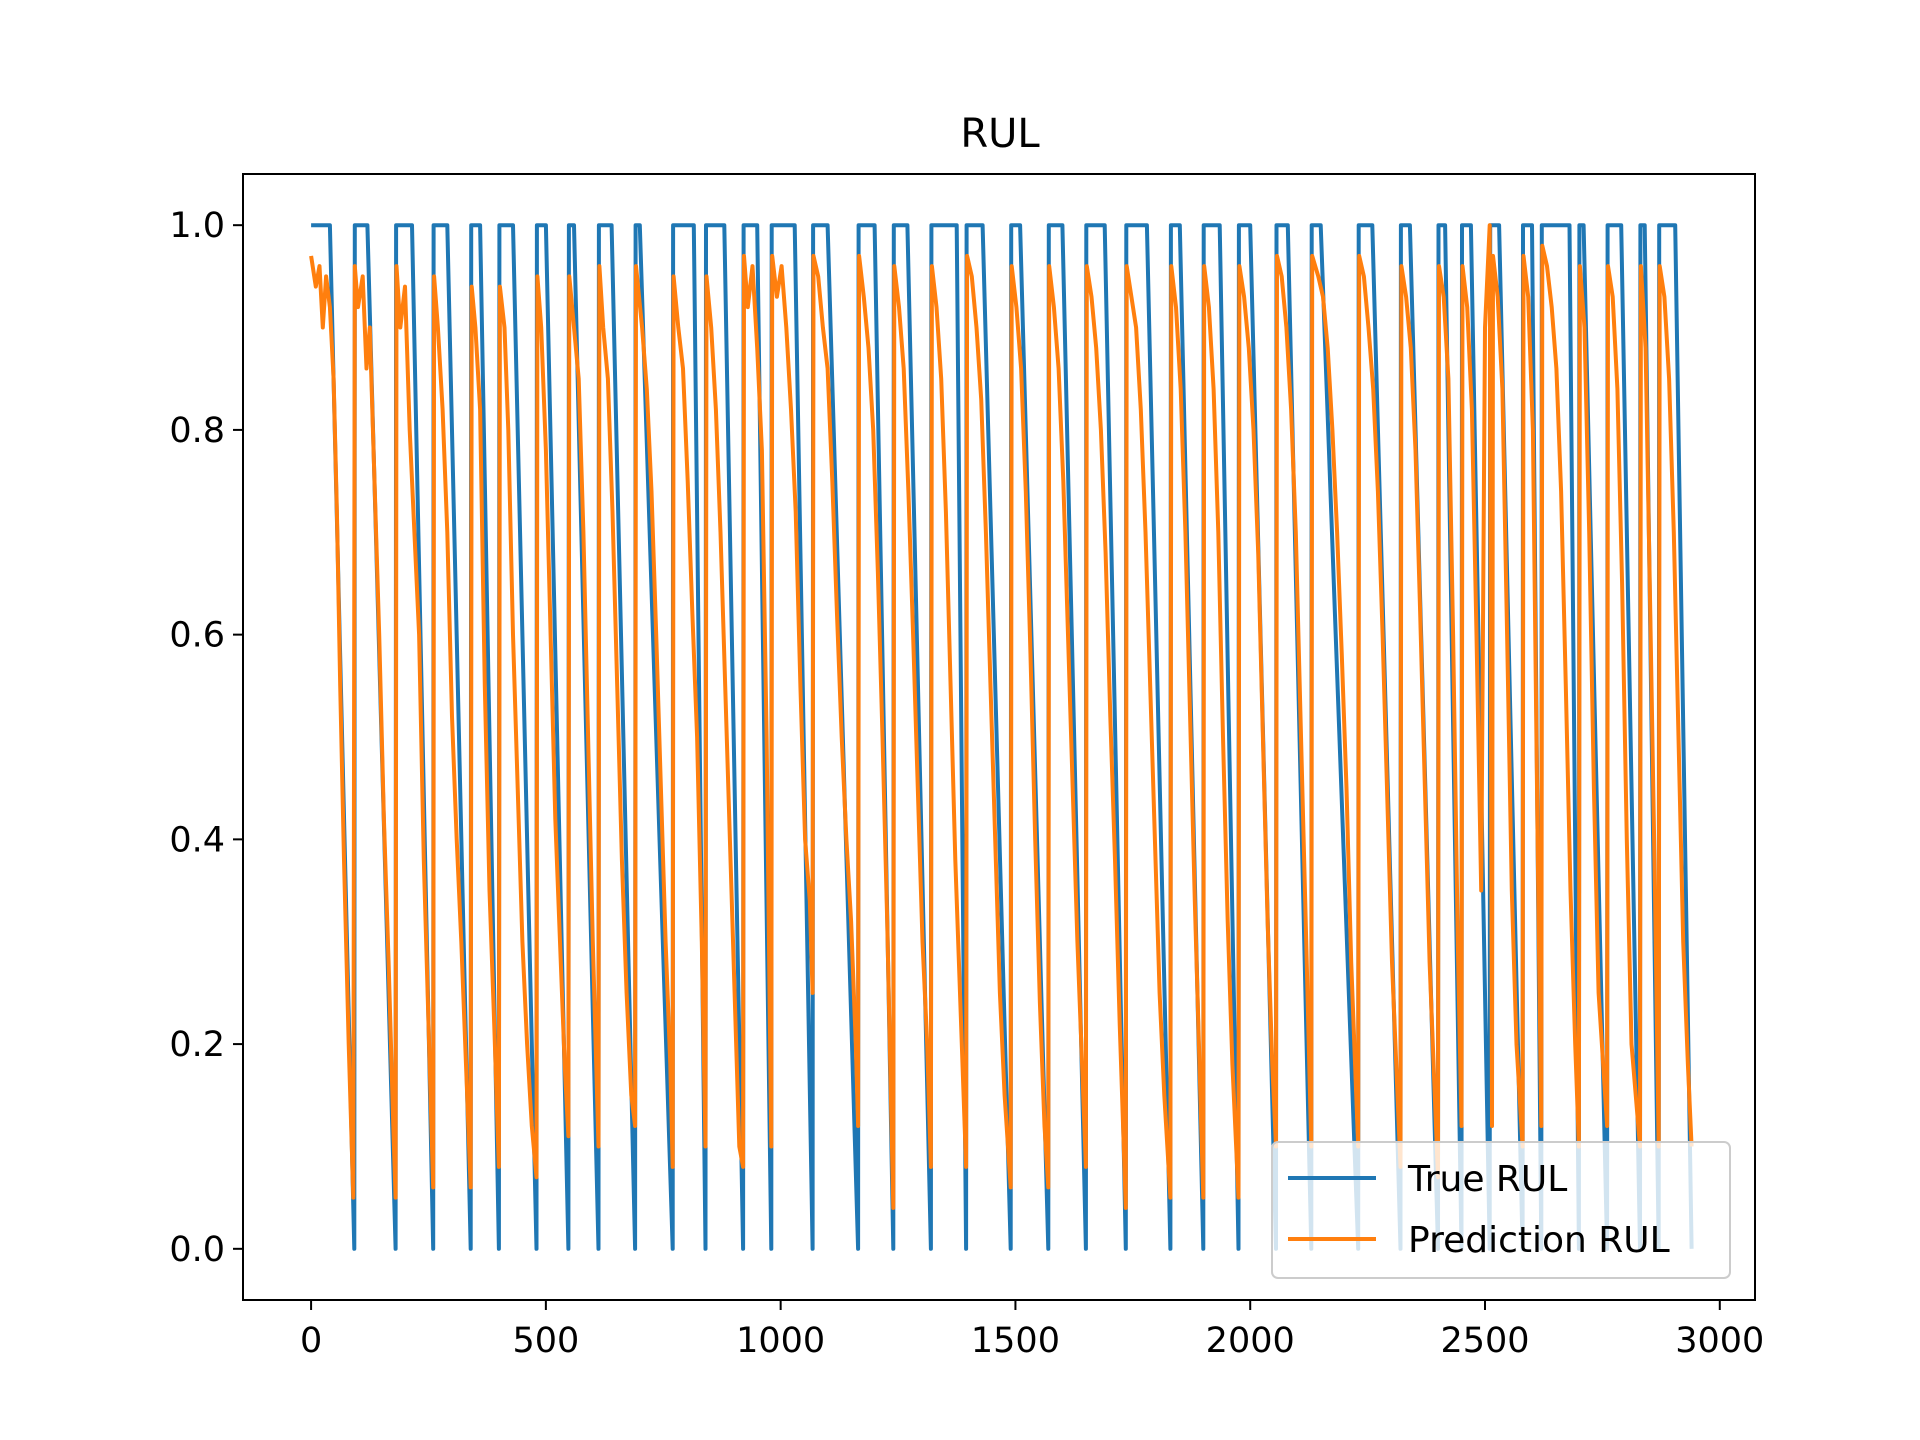  Describe the element at coordinates (1487, 1179) in the screenshot. I see `legend-label-true-rul: True RUL` at that location.